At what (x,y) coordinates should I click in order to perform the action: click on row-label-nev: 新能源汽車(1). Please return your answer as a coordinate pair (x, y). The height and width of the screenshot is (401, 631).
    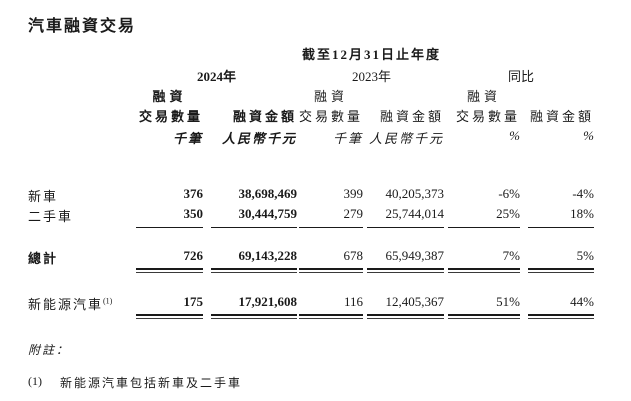
    Looking at the image, I should click on (80, 303).